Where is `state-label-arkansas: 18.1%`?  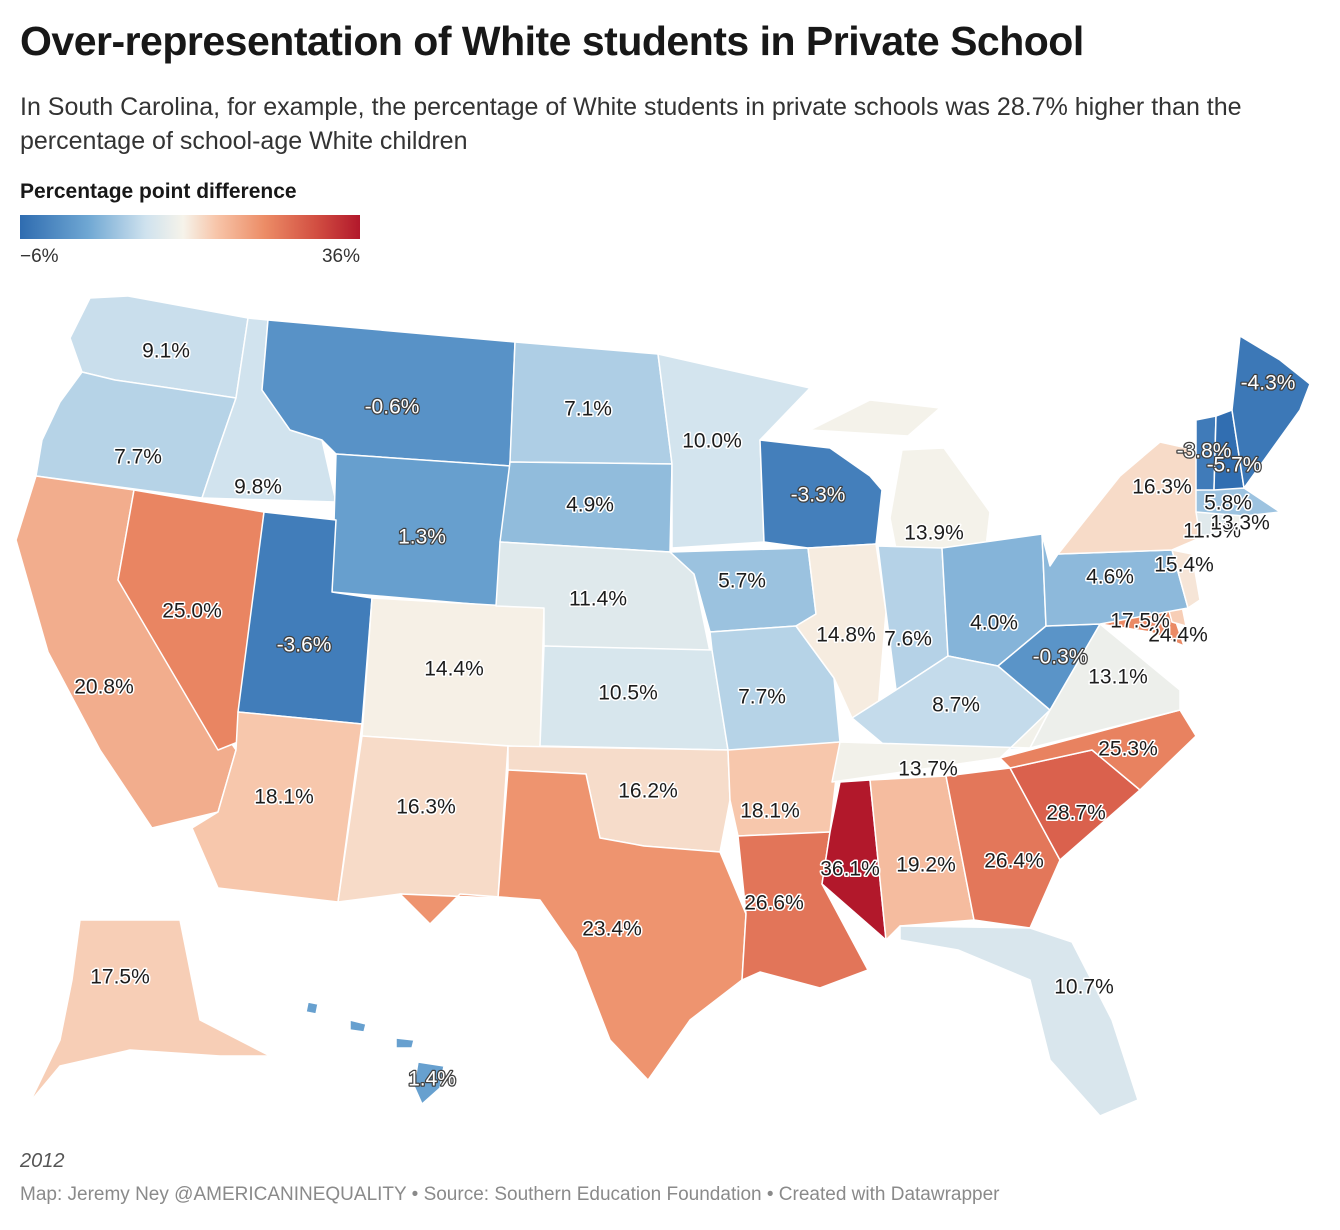
state-label-arkansas: 18.1% is located at coordinates (770, 811).